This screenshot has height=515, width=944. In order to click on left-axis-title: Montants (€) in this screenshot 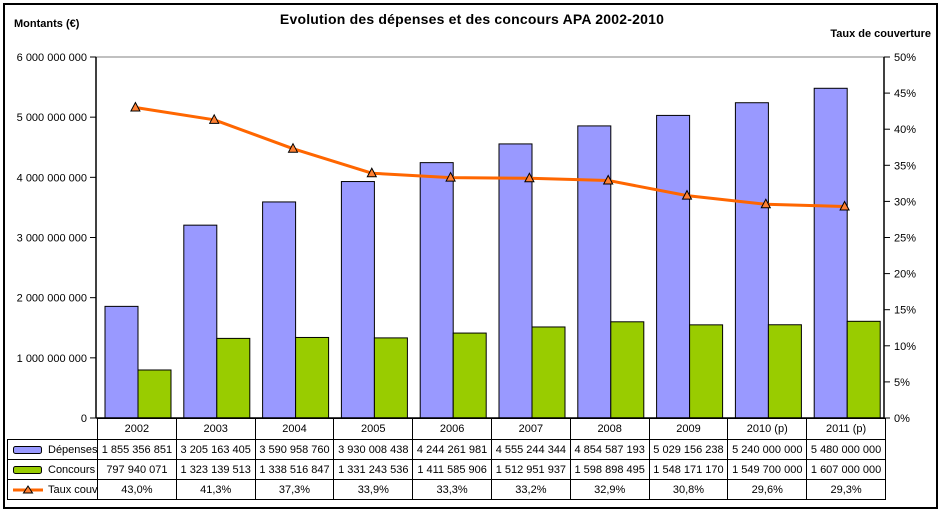, I will do `click(47, 24)`.